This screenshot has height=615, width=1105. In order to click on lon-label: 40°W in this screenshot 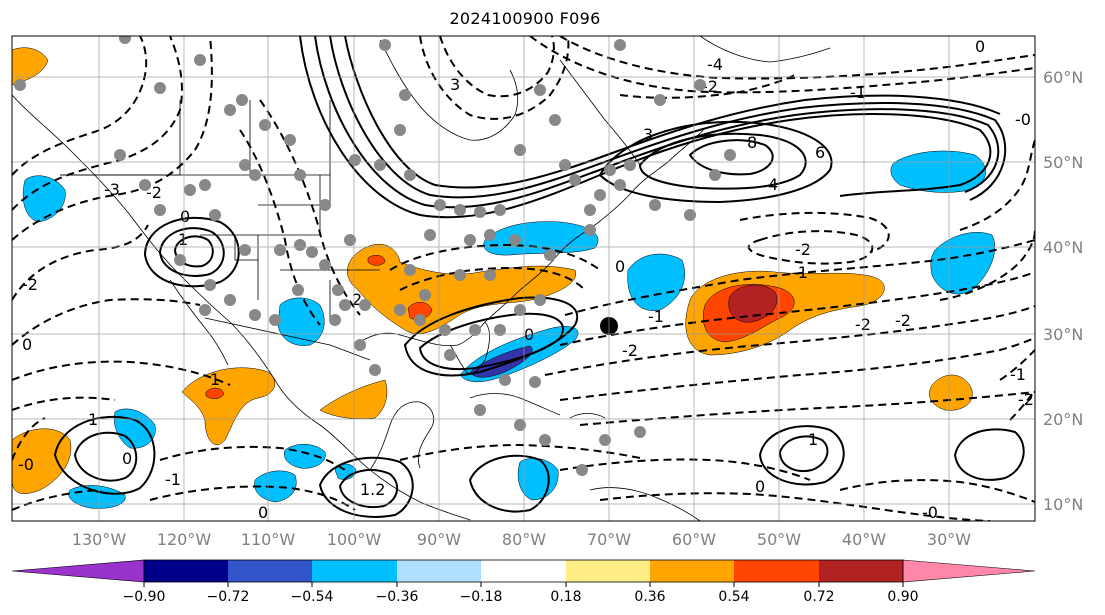, I will do `click(864, 539)`.